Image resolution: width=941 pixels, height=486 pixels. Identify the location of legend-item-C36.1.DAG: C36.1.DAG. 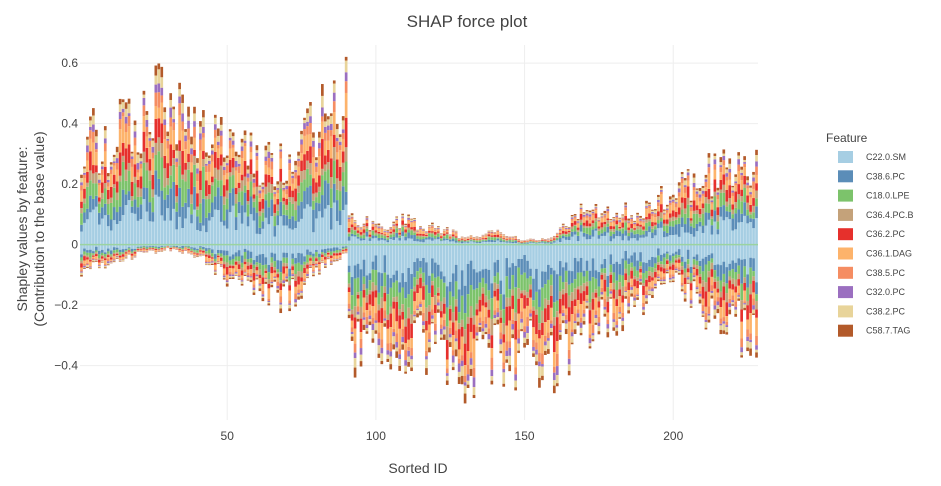
(875, 254).